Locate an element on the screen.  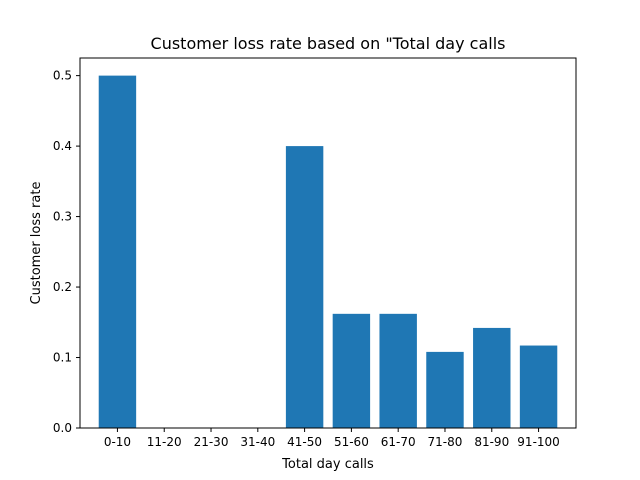
x-tick-label: 71-80 is located at coordinates (445, 442).